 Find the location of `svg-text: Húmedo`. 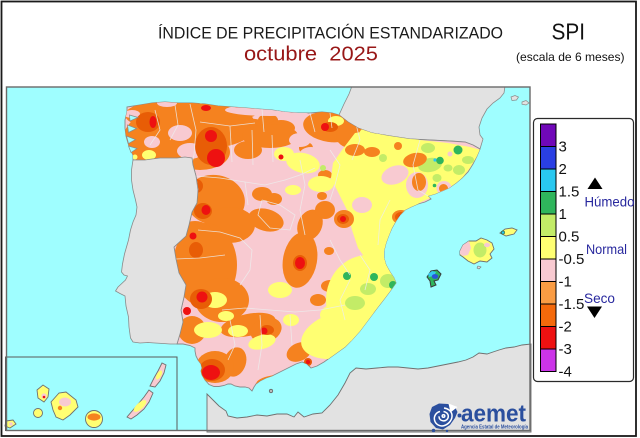

svg-text: Húmedo is located at coordinates (610, 202).